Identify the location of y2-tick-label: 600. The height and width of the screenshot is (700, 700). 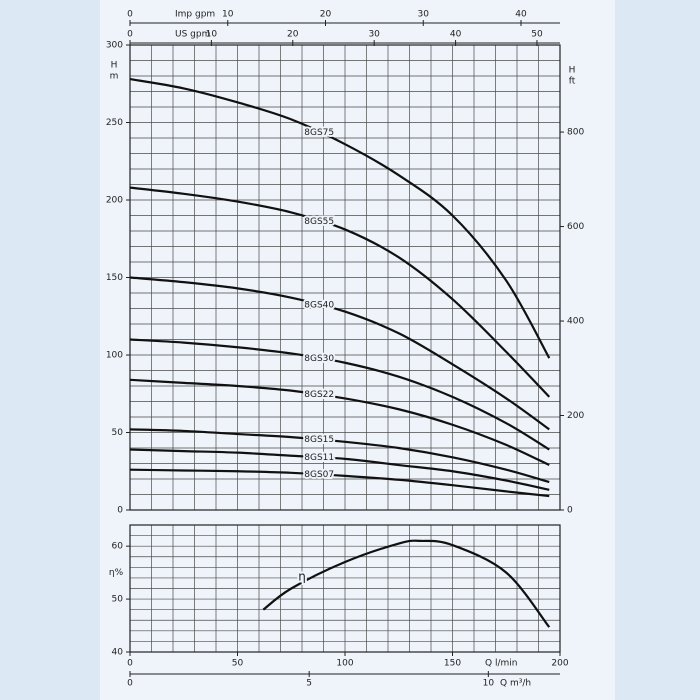
(575, 227).